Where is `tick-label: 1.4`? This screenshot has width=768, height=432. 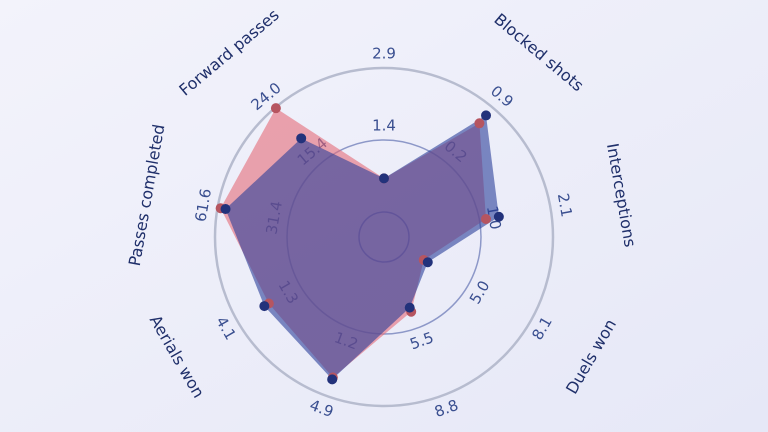
tick-label: 1.4 is located at coordinates (384, 126).